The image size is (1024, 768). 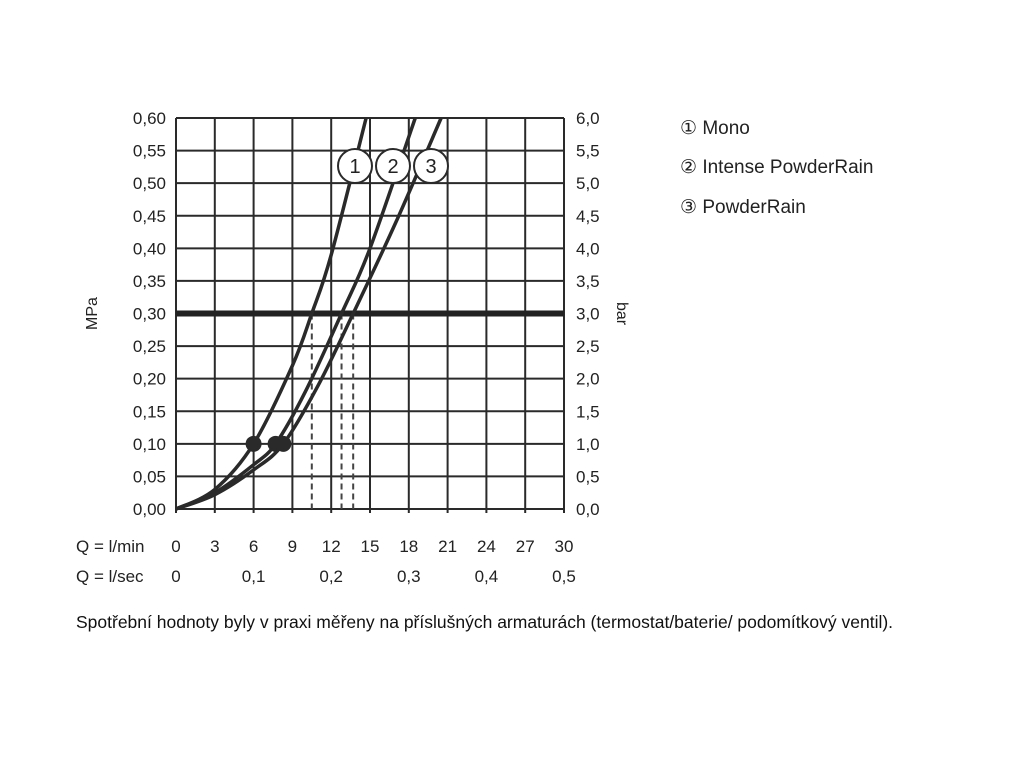 What do you see at coordinates (408, 546) in the screenshot?
I see `x-tick-label-lmin: 18` at bounding box center [408, 546].